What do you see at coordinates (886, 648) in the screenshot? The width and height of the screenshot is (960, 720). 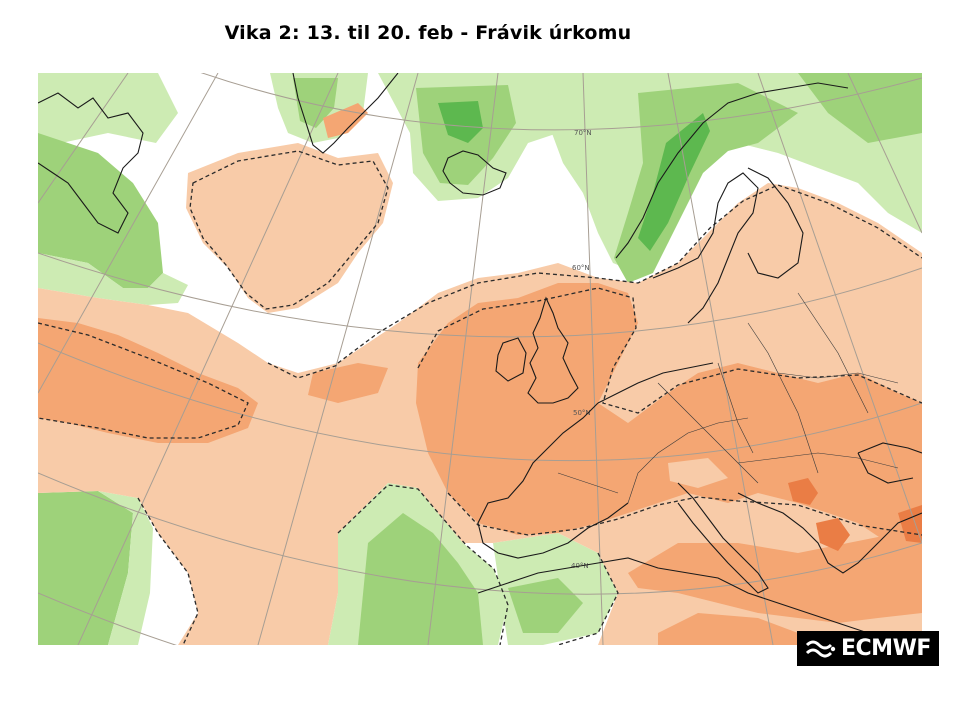 I see `ecmwf-logo-text: ECMWF` at bounding box center [886, 648].